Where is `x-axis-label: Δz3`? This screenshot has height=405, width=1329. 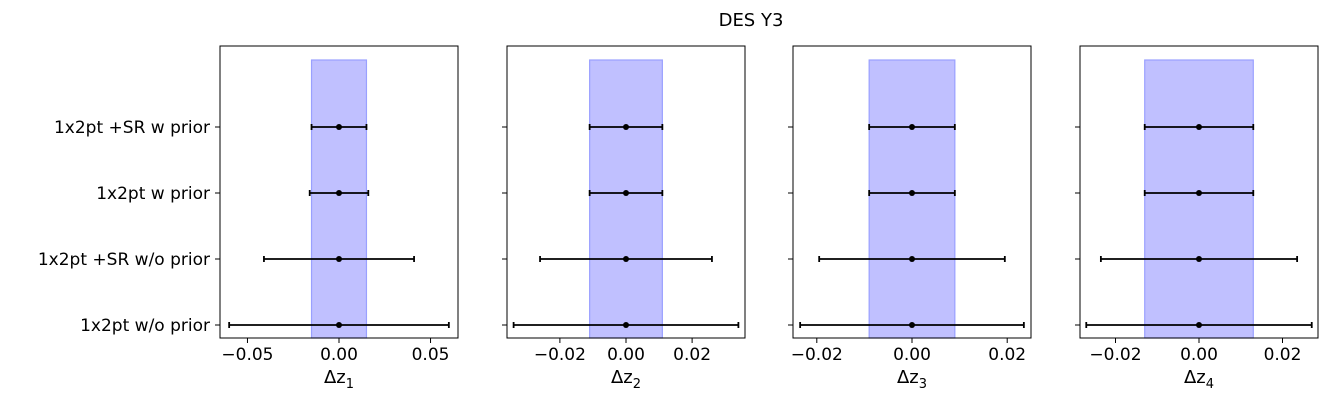 x-axis-label: Δz3 is located at coordinates (912, 379).